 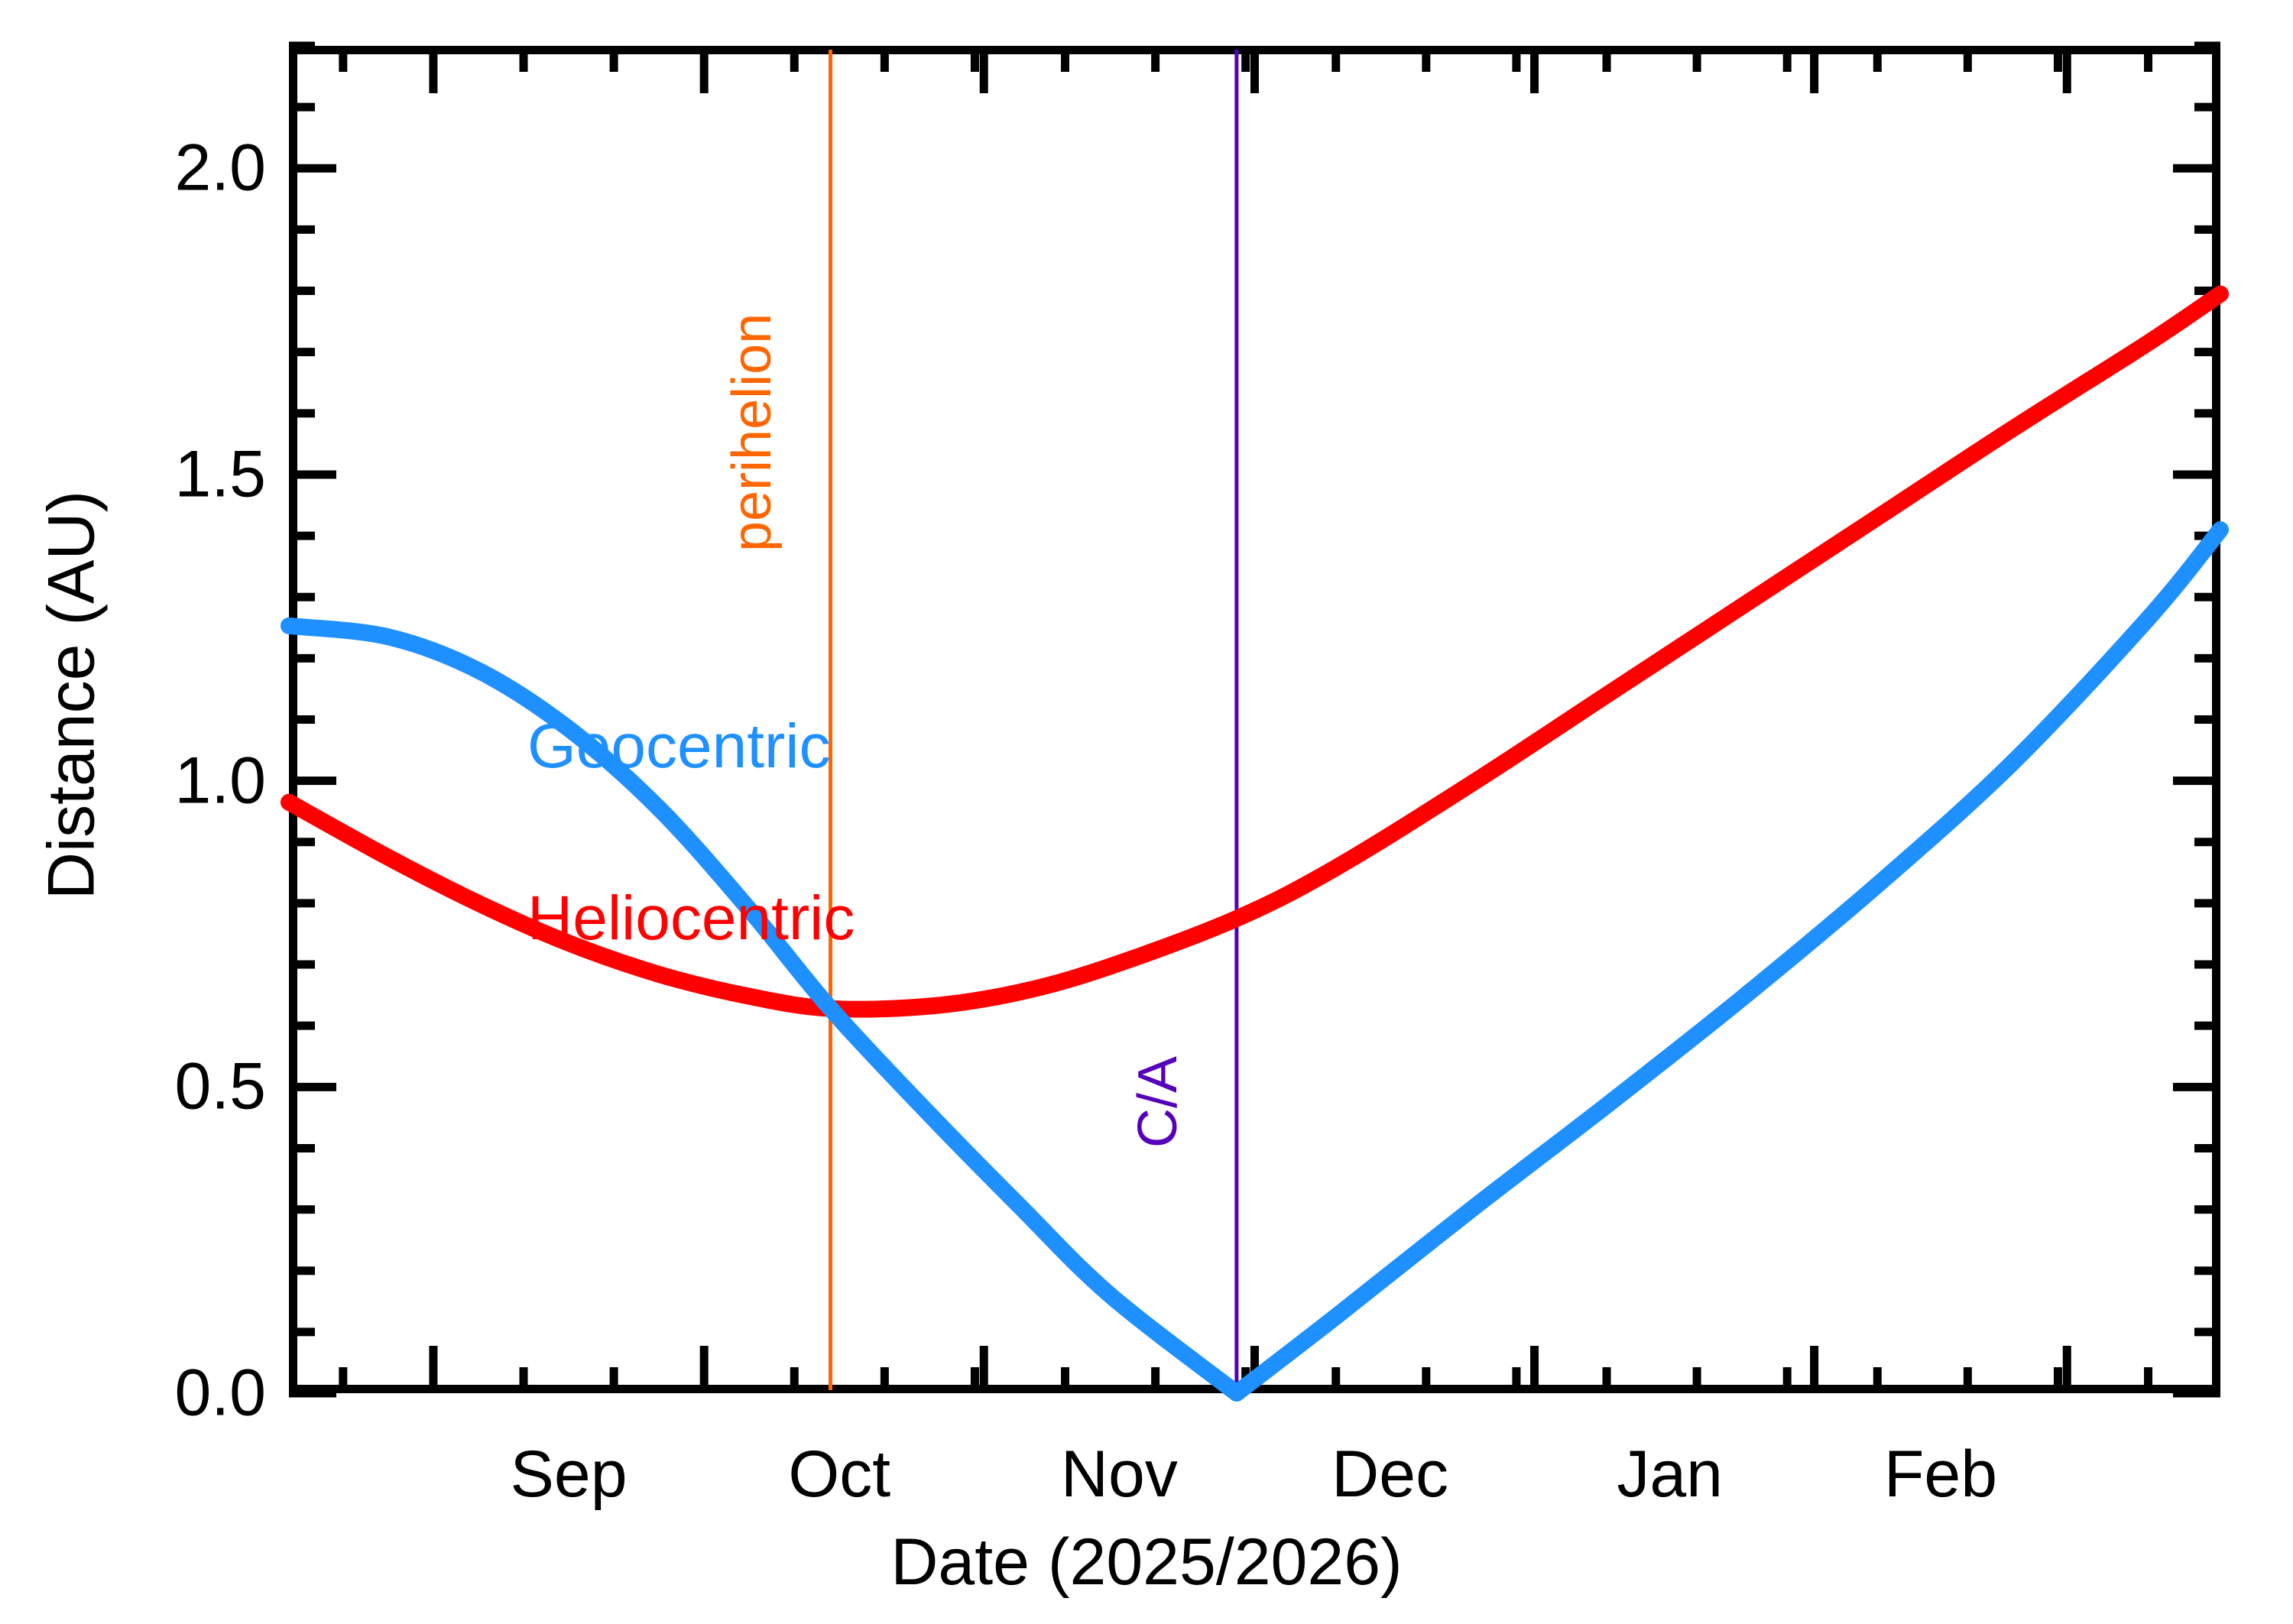 I want to click on y-tick-label: 2.0, so click(x=220, y=168).